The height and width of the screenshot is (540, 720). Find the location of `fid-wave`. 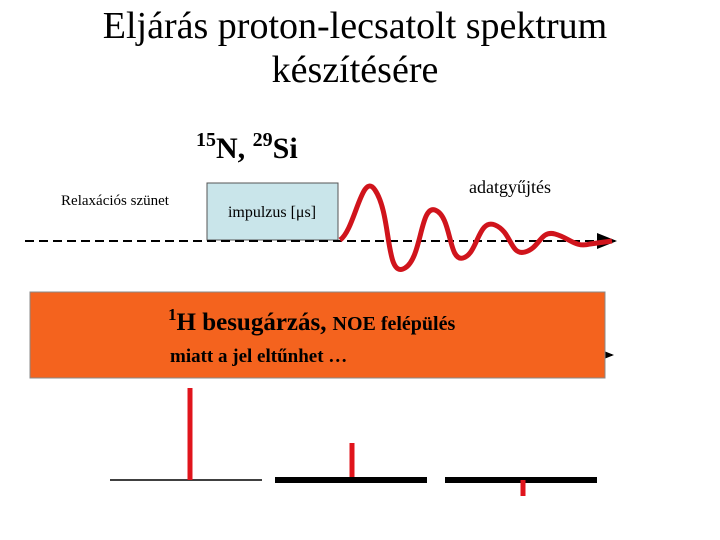

fid-wave is located at coordinates (475, 227).